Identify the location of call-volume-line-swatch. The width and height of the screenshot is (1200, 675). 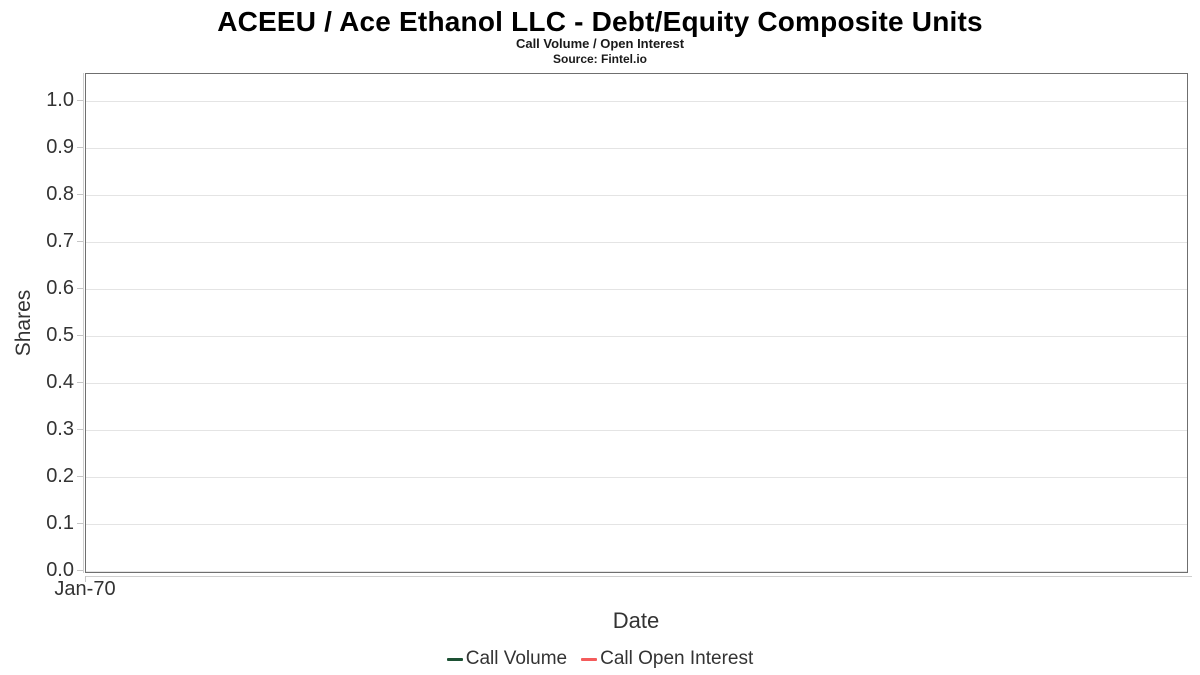
(454, 659).